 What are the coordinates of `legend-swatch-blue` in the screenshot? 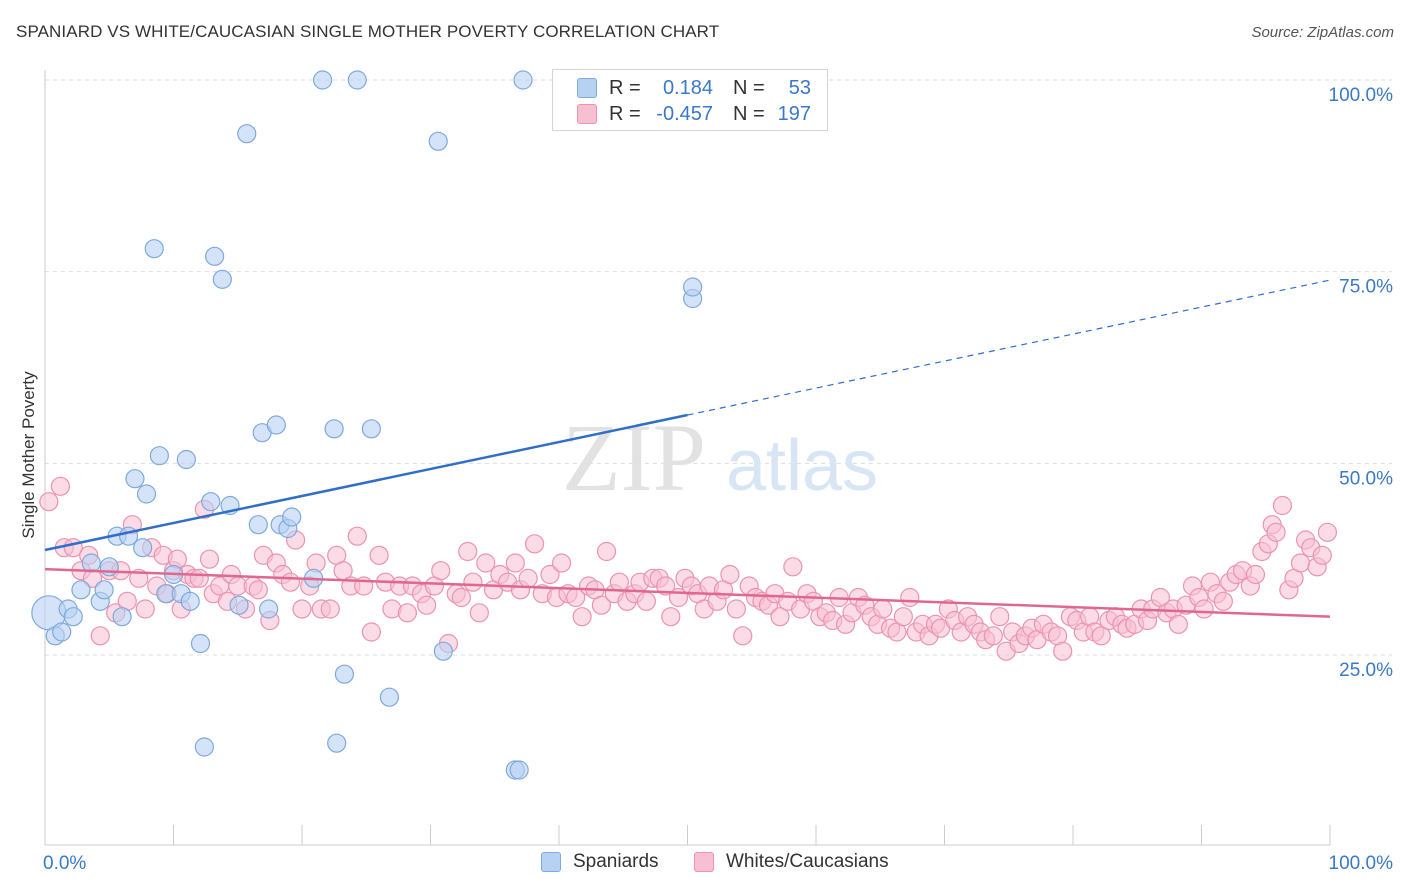 It's located at (551, 862).